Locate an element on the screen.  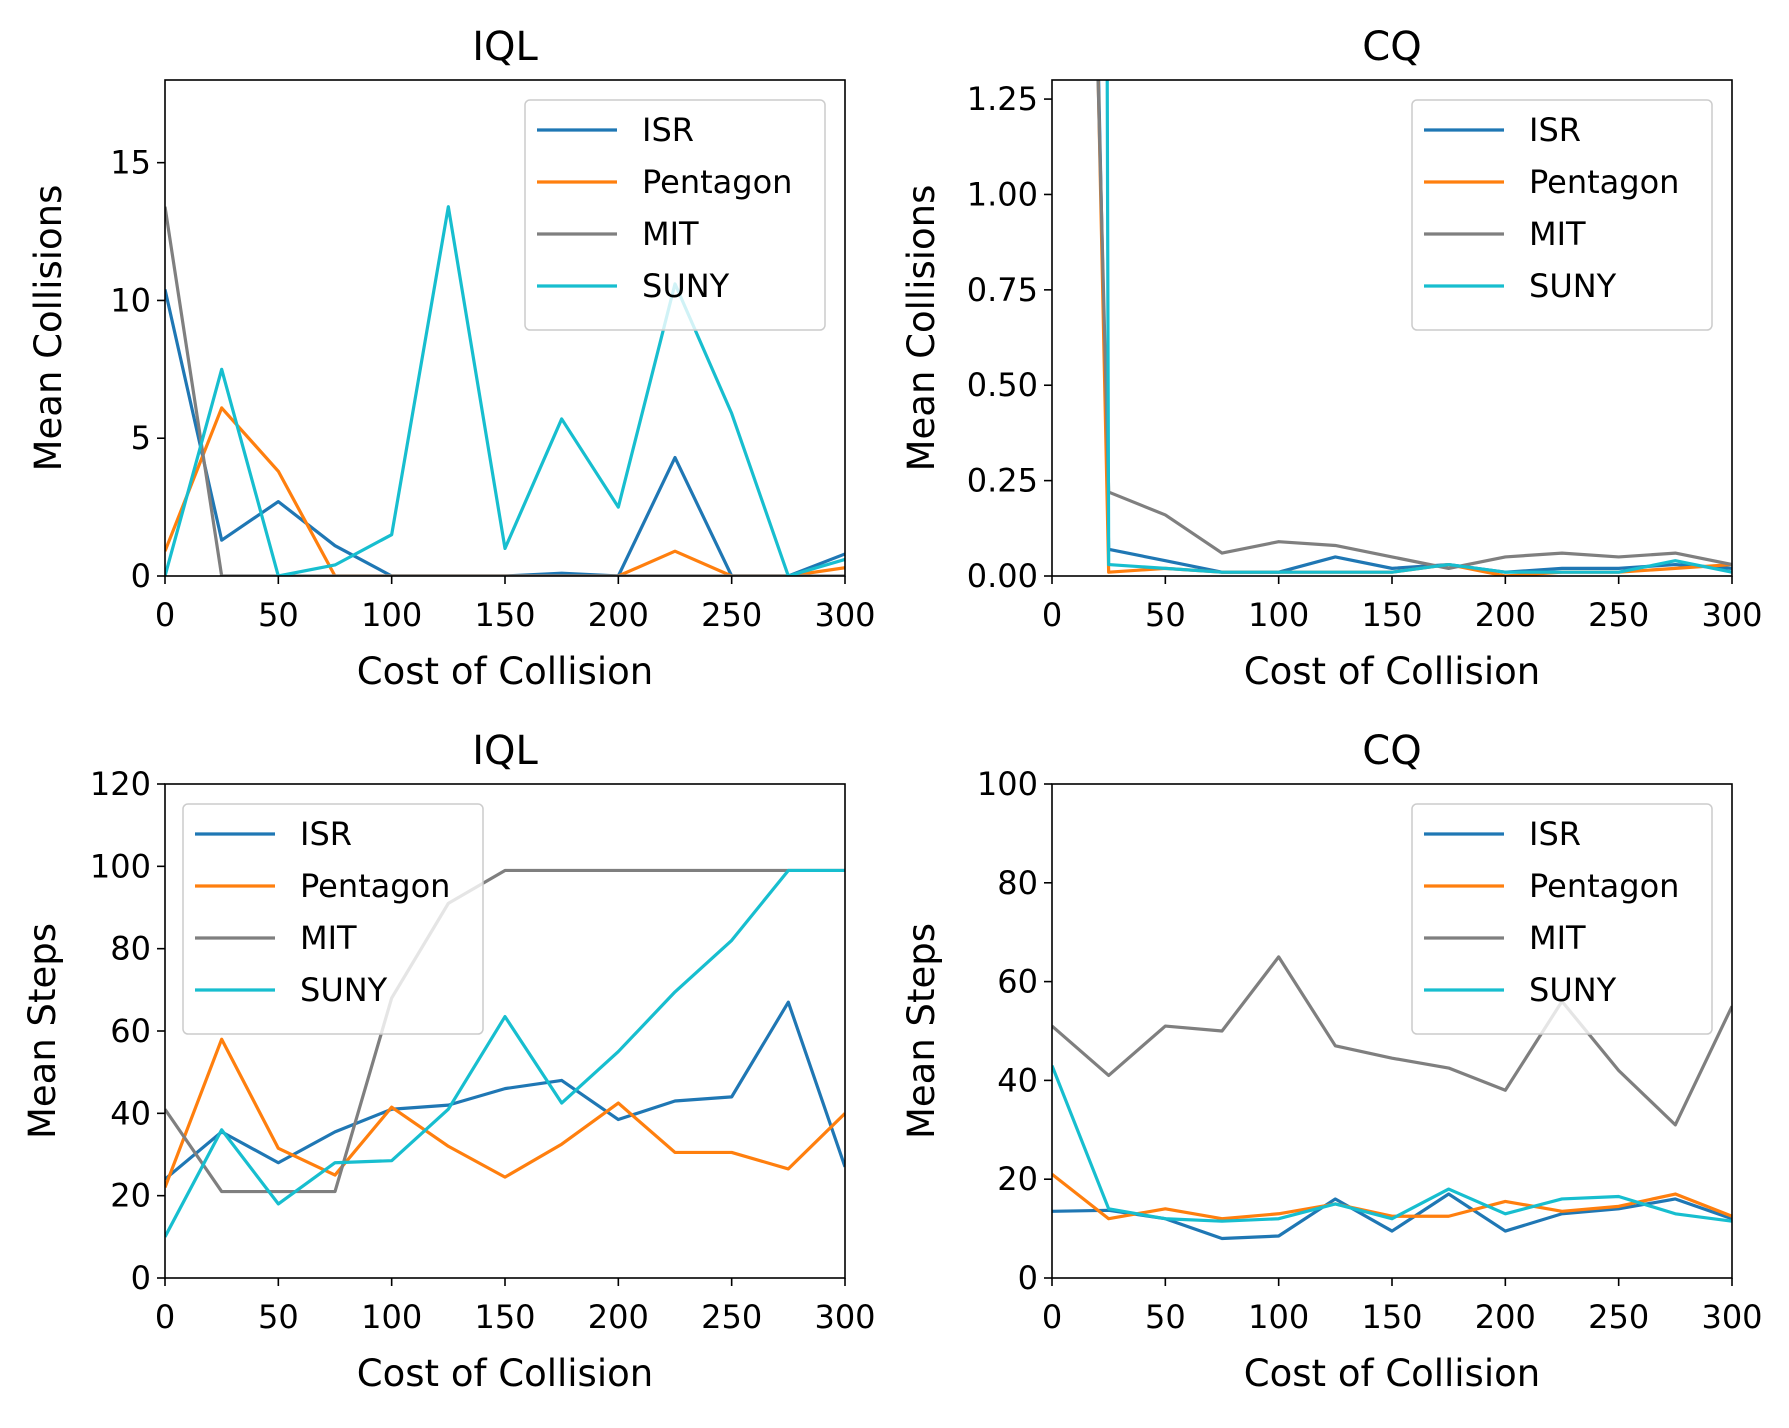
subplot-title: CQ is located at coordinates (1391, 47).